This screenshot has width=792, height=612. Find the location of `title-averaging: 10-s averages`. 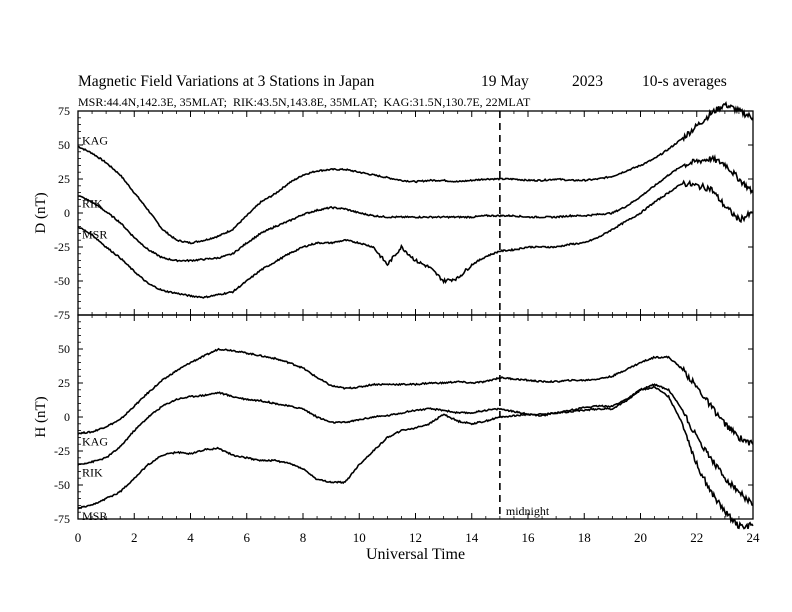

title-averaging: 10-s averages is located at coordinates (684, 81).